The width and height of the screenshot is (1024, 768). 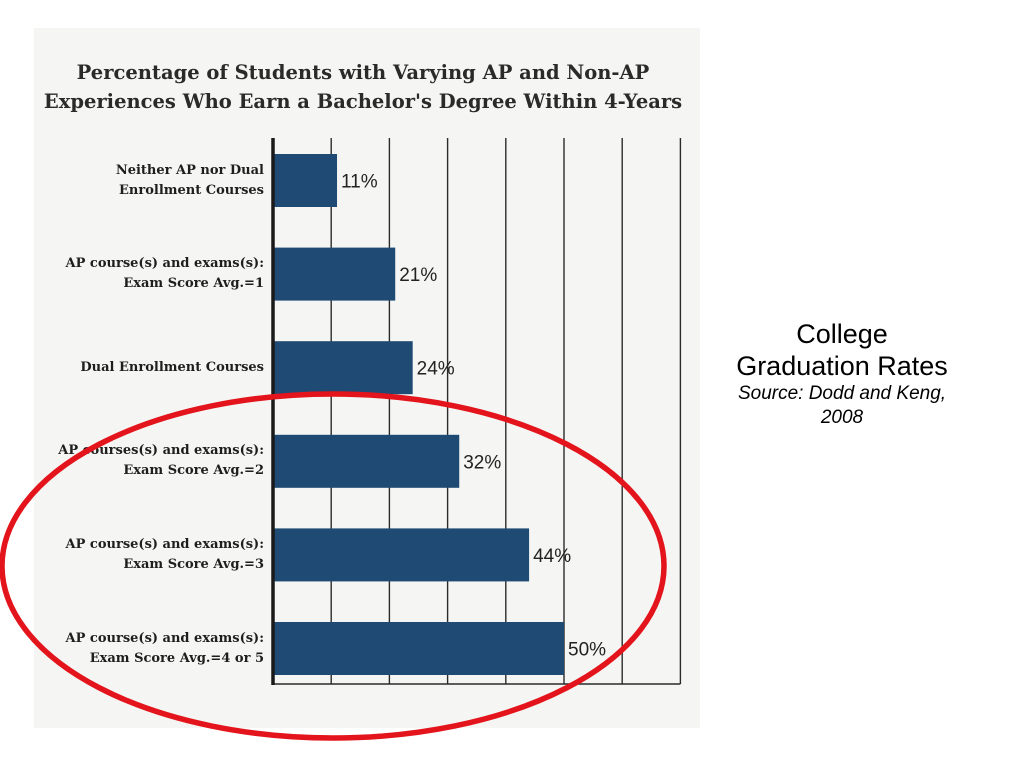 I want to click on slide-title-line-2: Graduation Rates, so click(x=842, y=366).